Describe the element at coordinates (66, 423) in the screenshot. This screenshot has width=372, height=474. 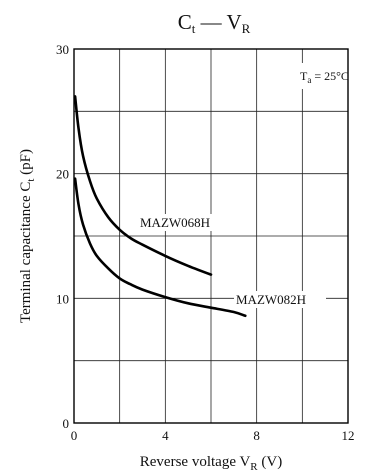
I see `y-tick-label: 0` at that location.